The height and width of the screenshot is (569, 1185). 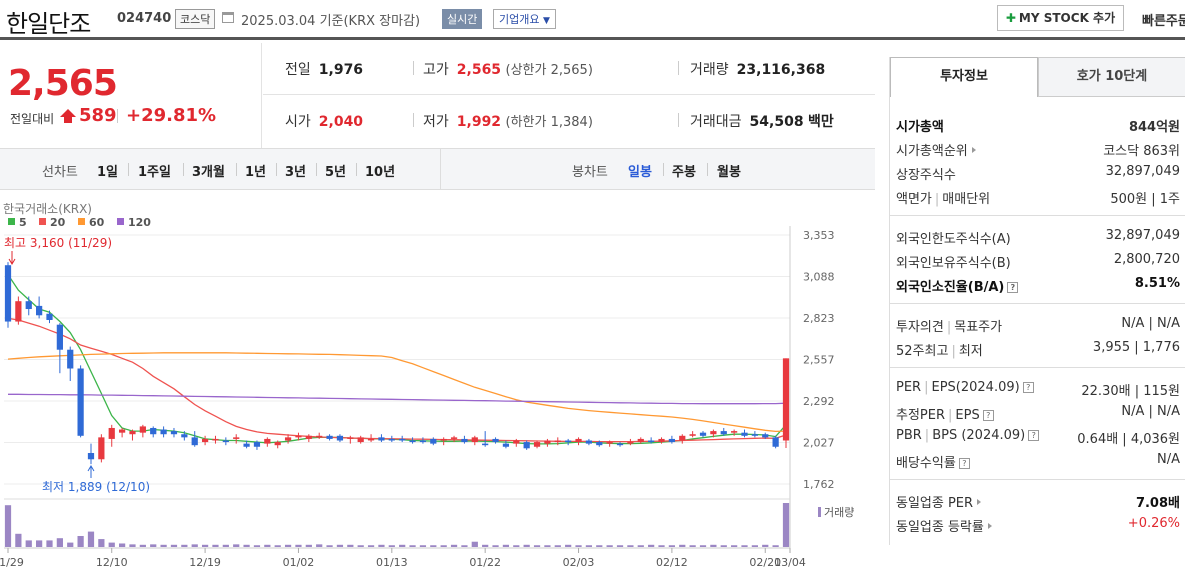 I want to click on prev-close: 전일 1,976, so click(x=324, y=70).